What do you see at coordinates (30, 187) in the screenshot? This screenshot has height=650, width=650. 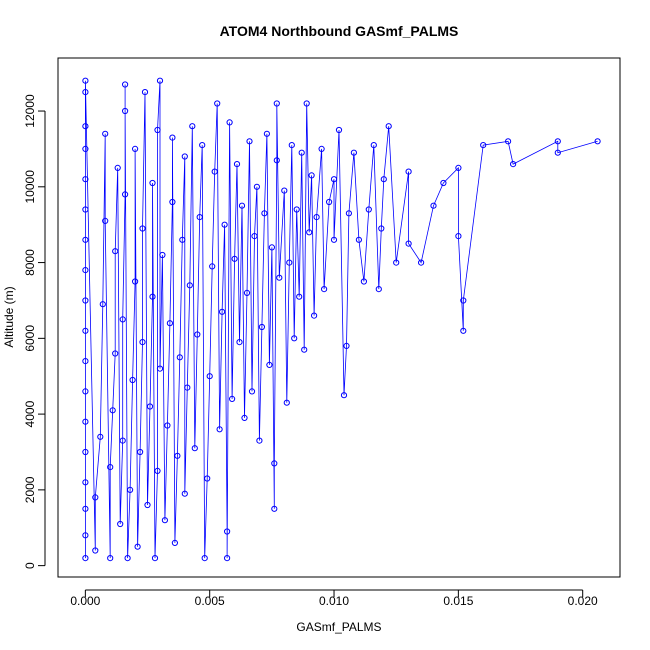 I see `y-tick-label: 10000` at bounding box center [30, 187].